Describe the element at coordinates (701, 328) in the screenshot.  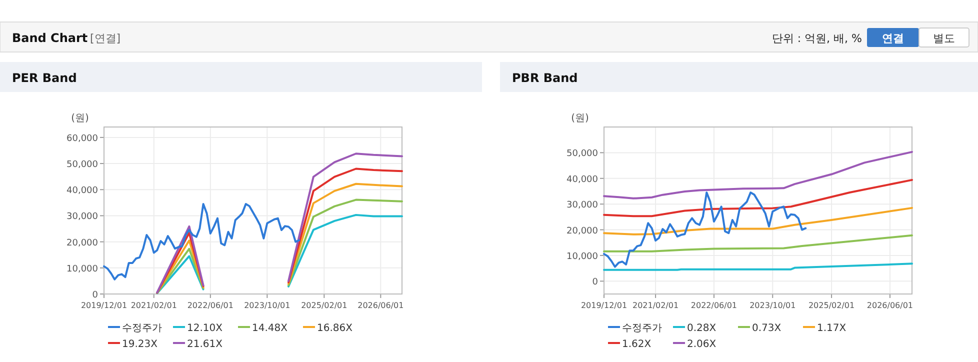
I see `legend-label: 0.28X` at that location.